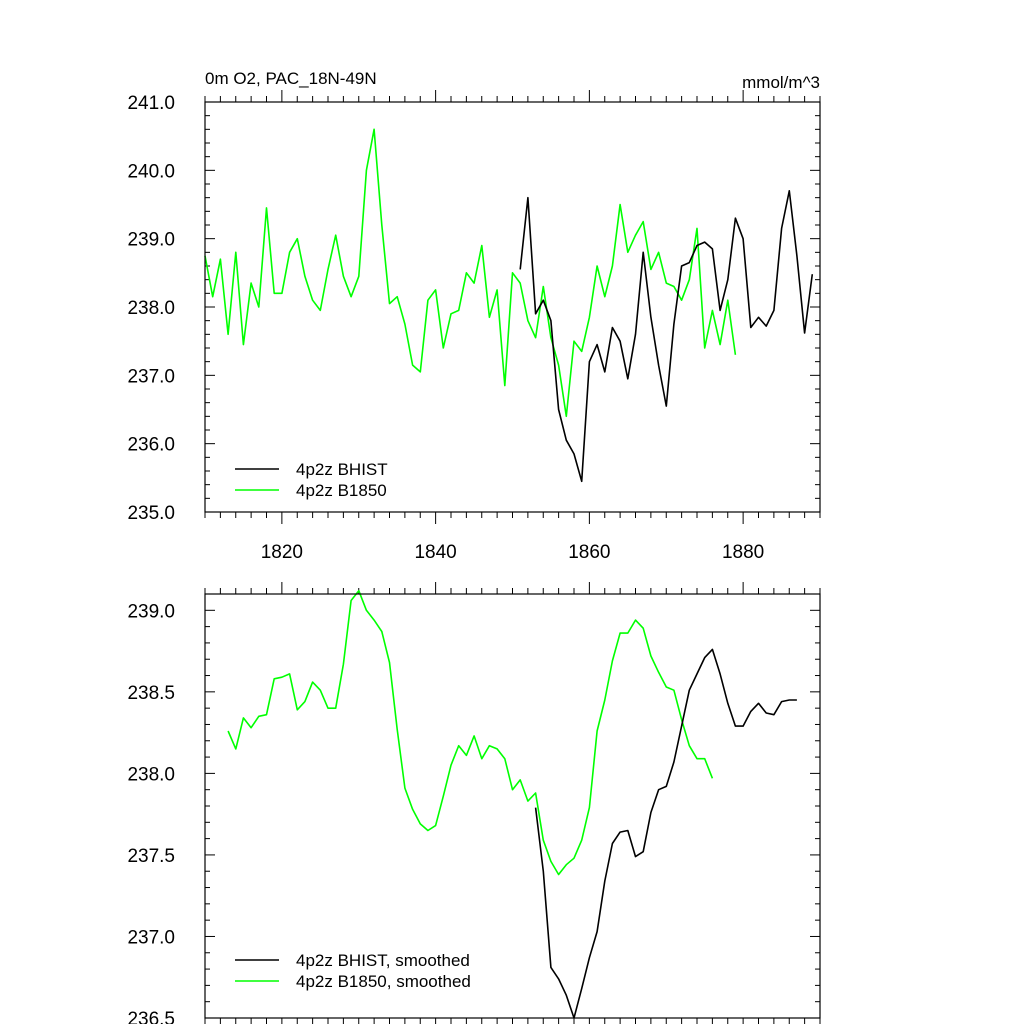  Describe the element at coordinates (435, 552) in the screenshot. I see `x-tick-label: 1840` at that location.